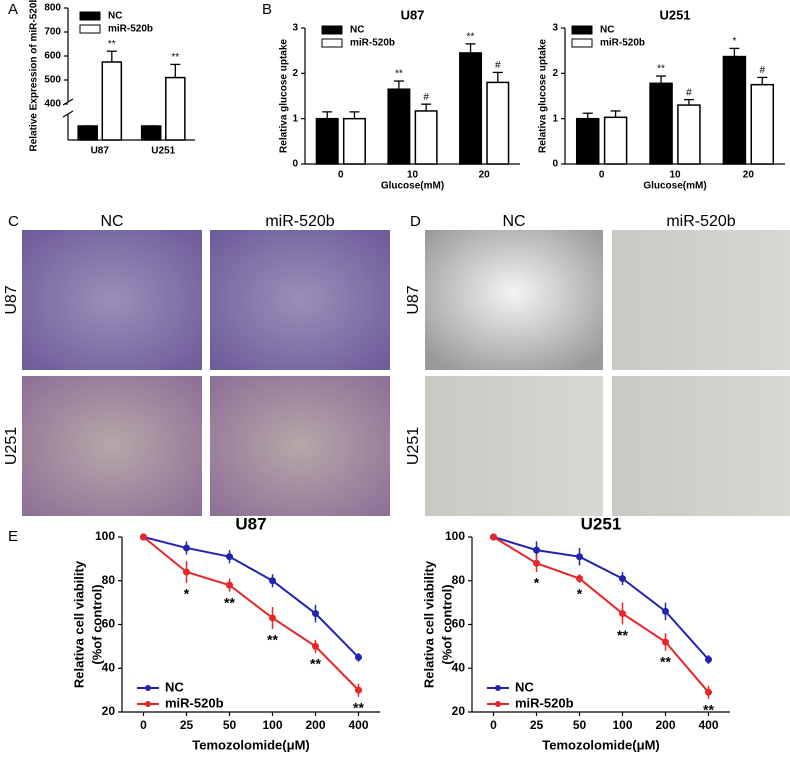  What do you see at coordinates (459, 624) in the screenshot?
I see `y-tick-label: 60` at bounding box center [459, 624].